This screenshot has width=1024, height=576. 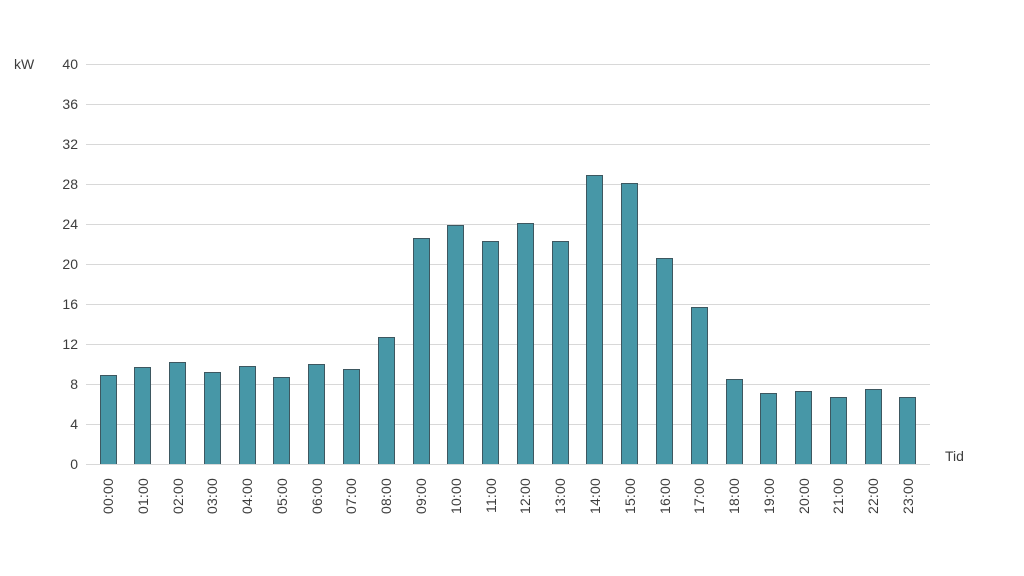 What do you see at coordinates (74, 464) in the screenshot?
I see `y-axis-tick-label: 0` at bounding box center [74, 464].